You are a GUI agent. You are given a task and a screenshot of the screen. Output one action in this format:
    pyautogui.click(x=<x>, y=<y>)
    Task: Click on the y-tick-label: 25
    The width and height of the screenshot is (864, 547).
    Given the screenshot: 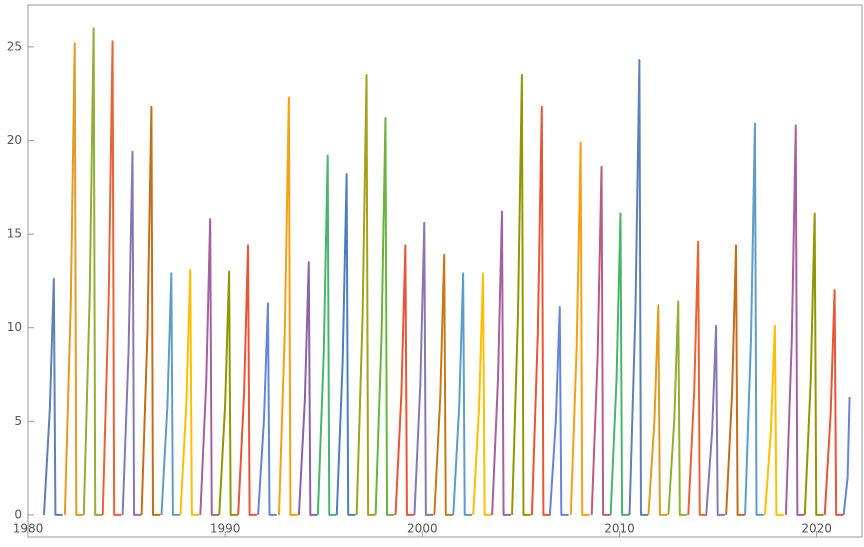 What is the action you would take?
    pyautogui.click(x=14, y=46)
    